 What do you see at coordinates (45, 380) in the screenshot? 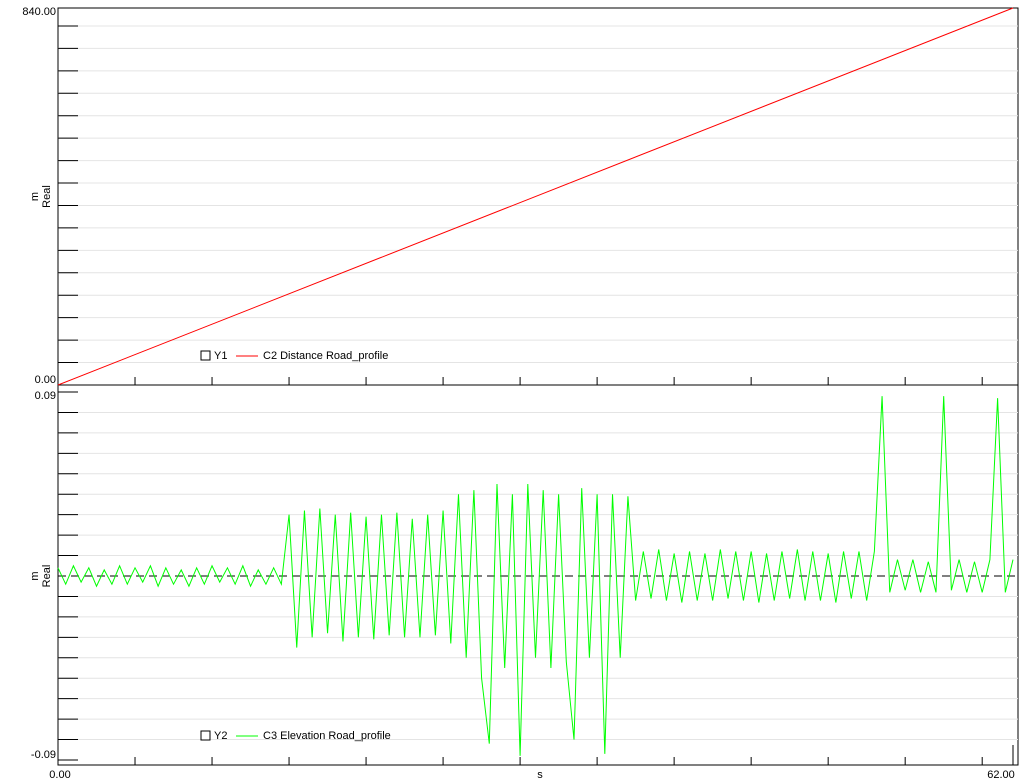
I see `y-tick-label: 0.00` at bounding box center [45, 380].